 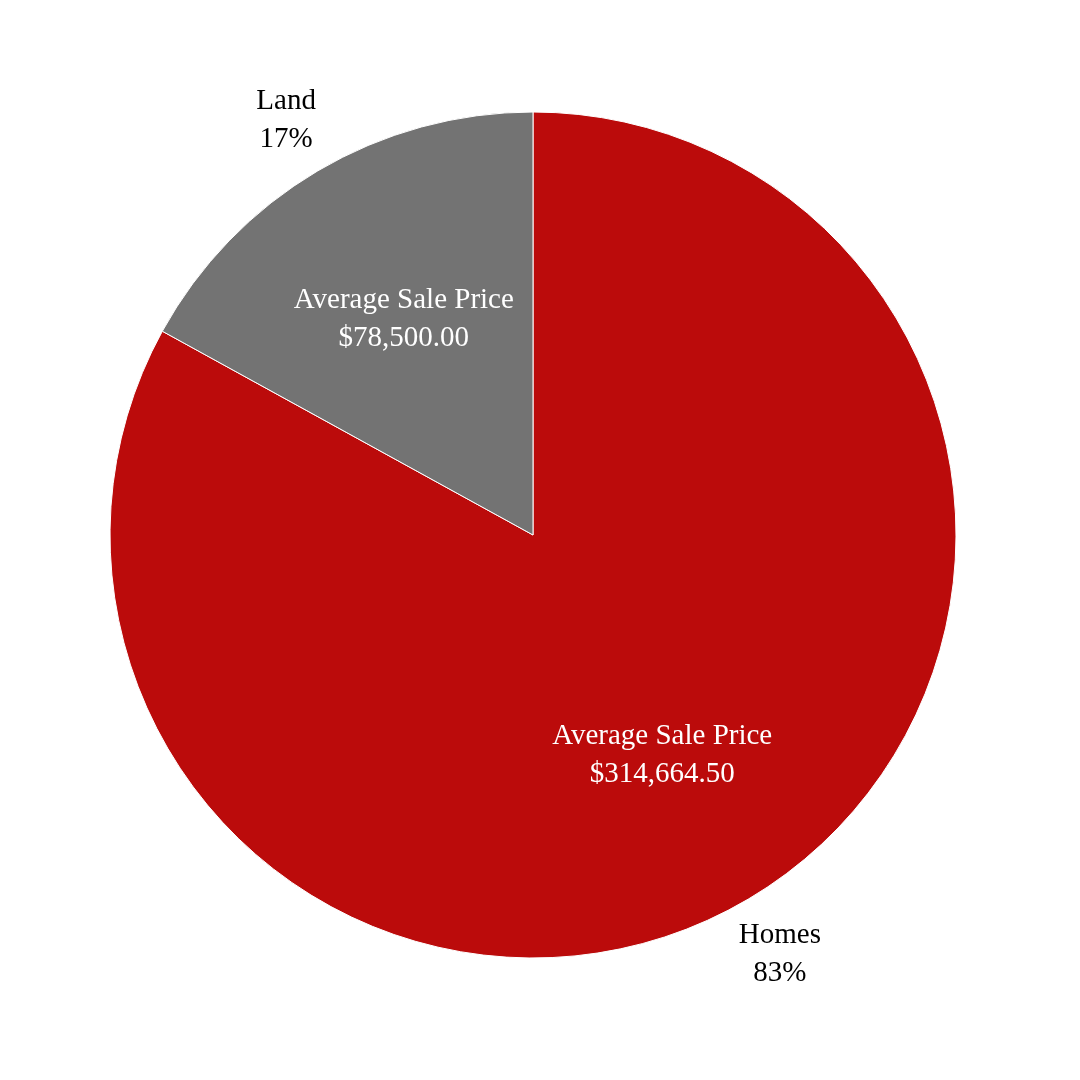 What do you see at coordinates (779, 933) in the screenshot?
I see `slice-label: Homes` at bounding box center [779, 933].